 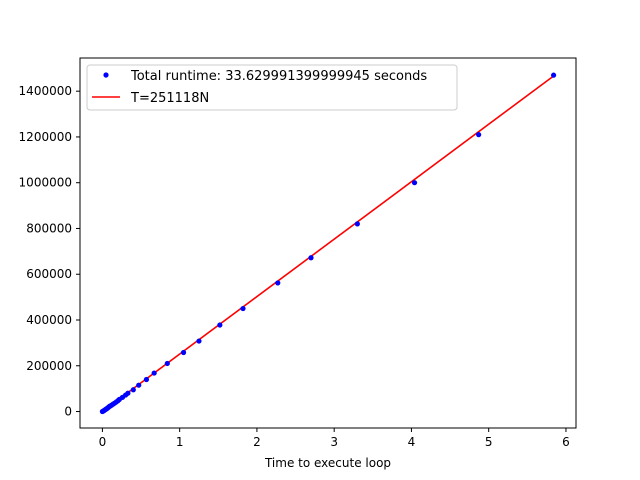 I want to click on y-tick-label: 1000000, so click(x=45, y=183).